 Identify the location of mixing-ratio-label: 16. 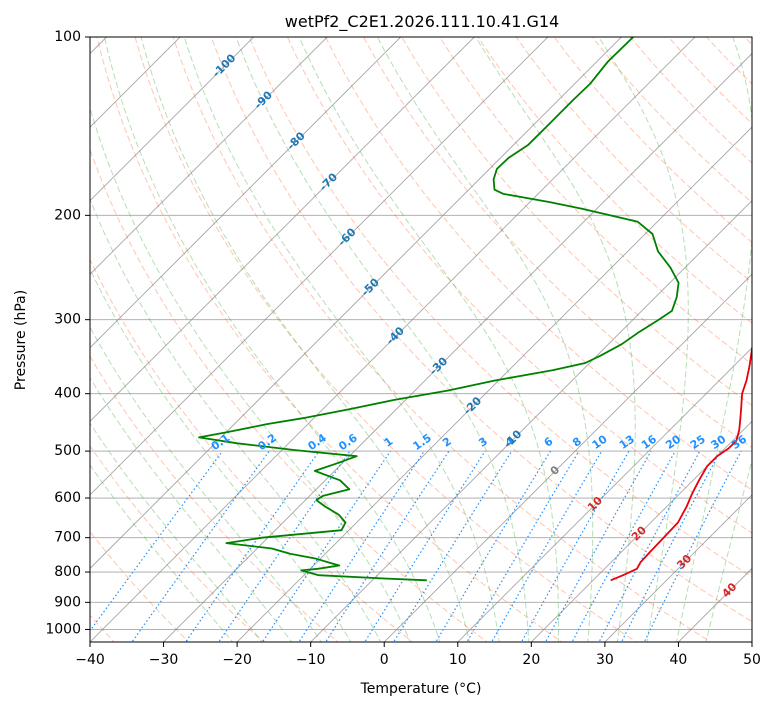
(649, 442).